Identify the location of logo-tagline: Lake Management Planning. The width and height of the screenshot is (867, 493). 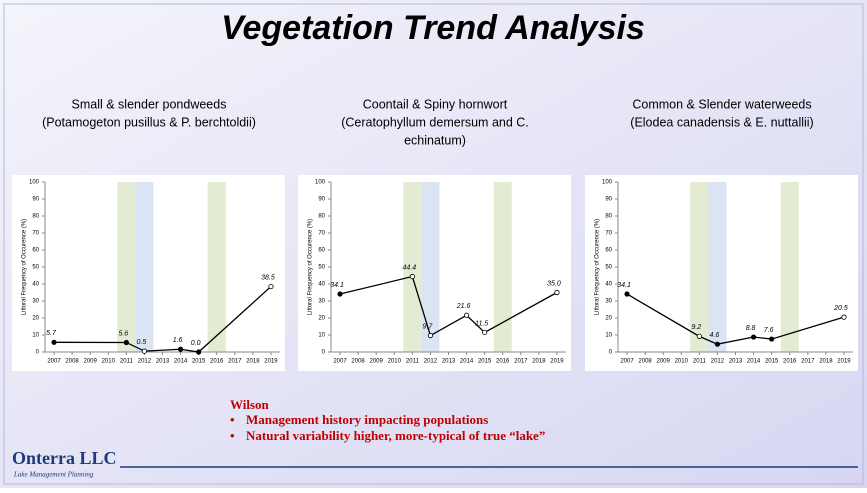
(53, 475).